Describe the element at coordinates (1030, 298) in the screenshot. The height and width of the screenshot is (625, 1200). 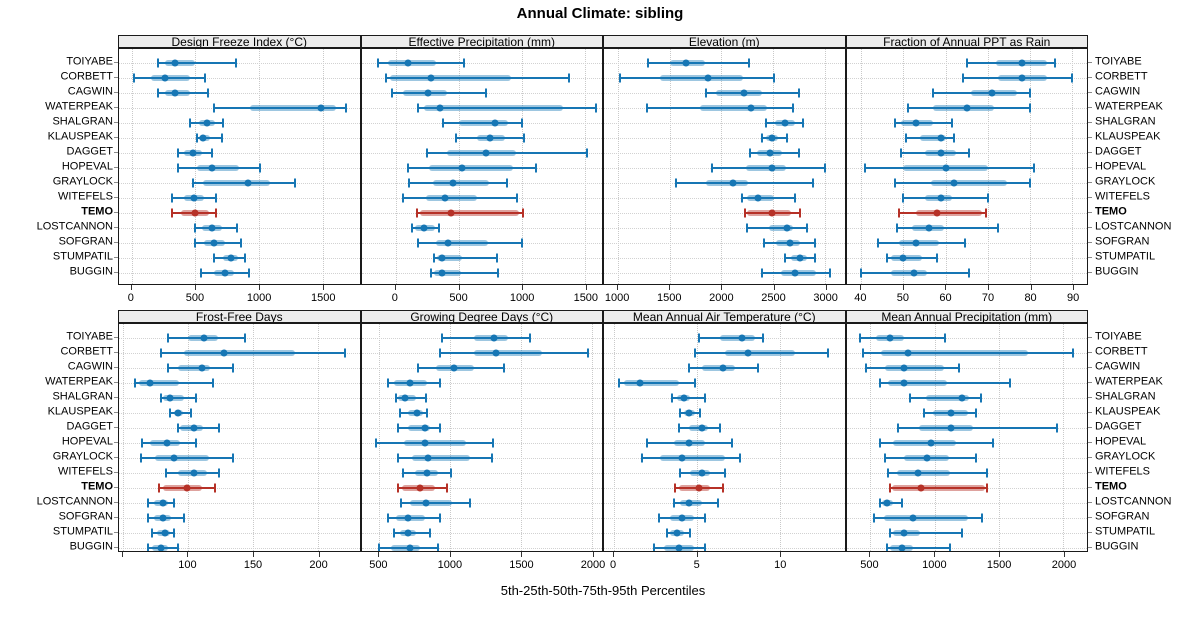
I see `axis-tick-label: 80` at that location.